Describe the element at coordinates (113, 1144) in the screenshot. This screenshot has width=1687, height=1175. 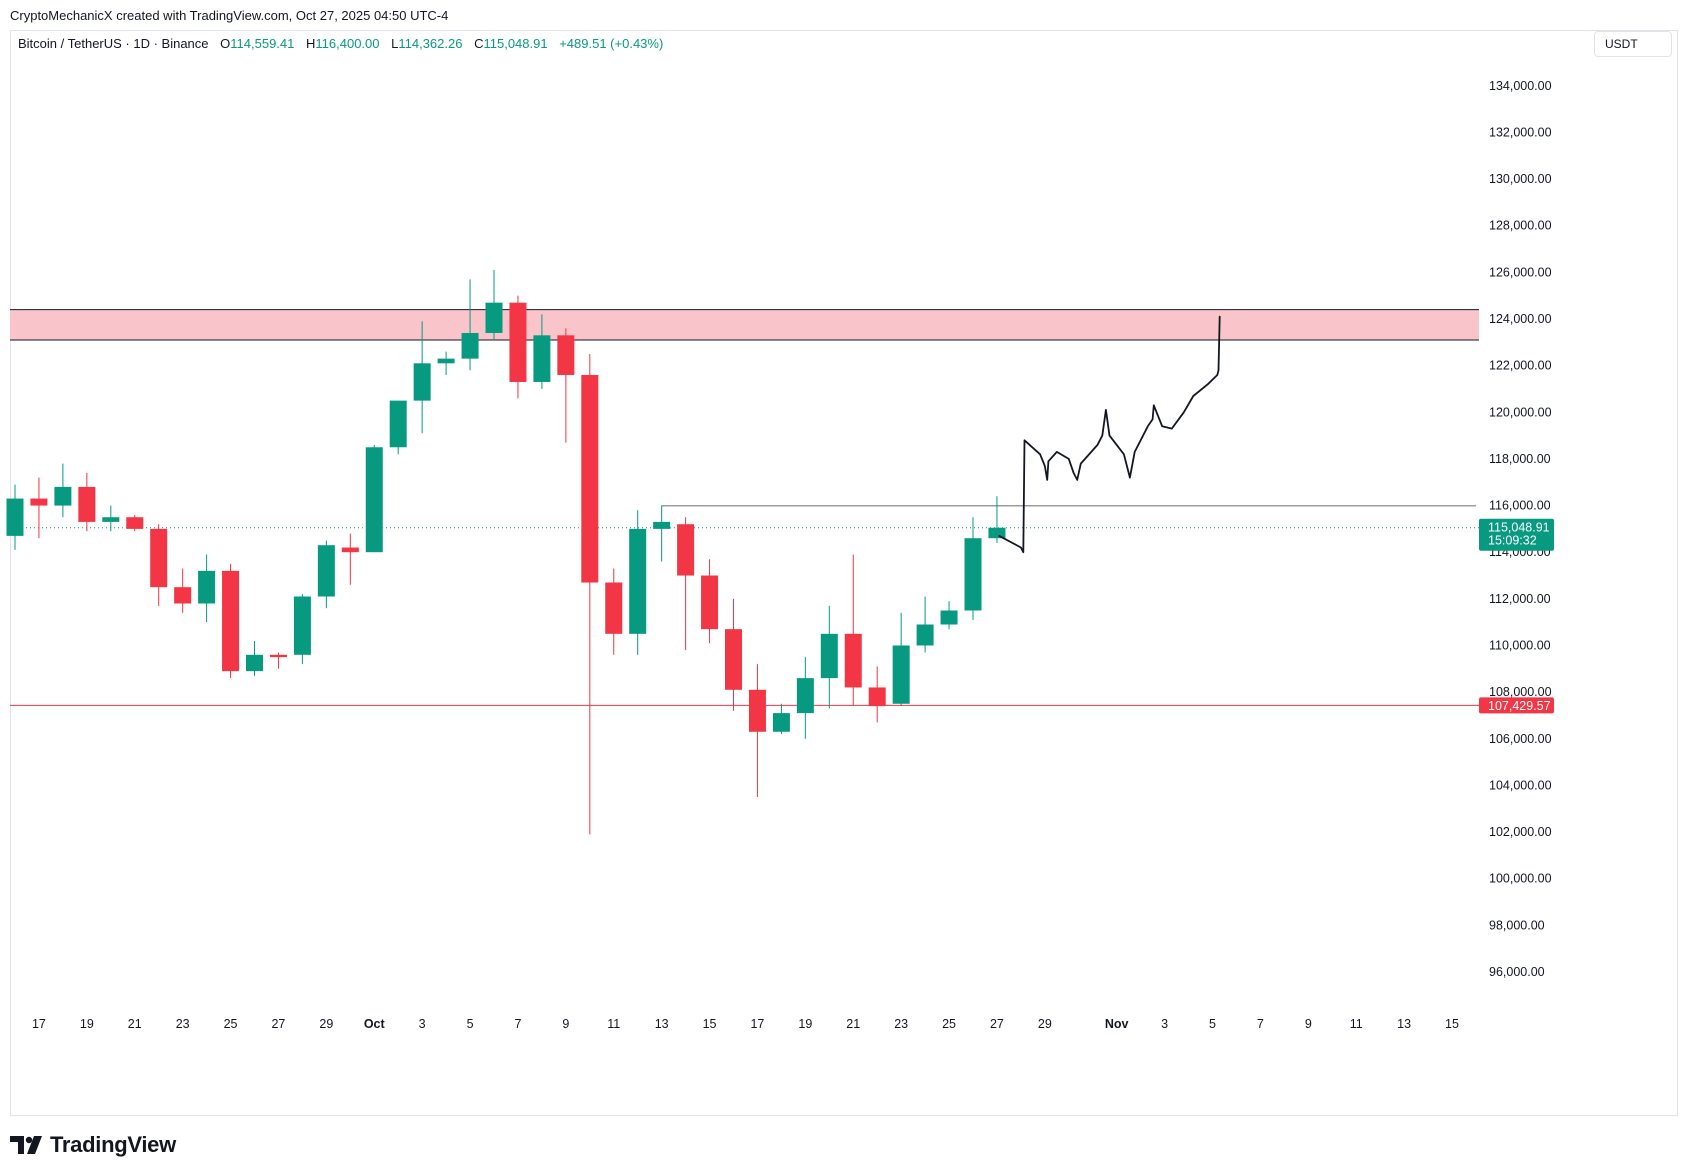
I see `brand-name: TradingView` at that location.